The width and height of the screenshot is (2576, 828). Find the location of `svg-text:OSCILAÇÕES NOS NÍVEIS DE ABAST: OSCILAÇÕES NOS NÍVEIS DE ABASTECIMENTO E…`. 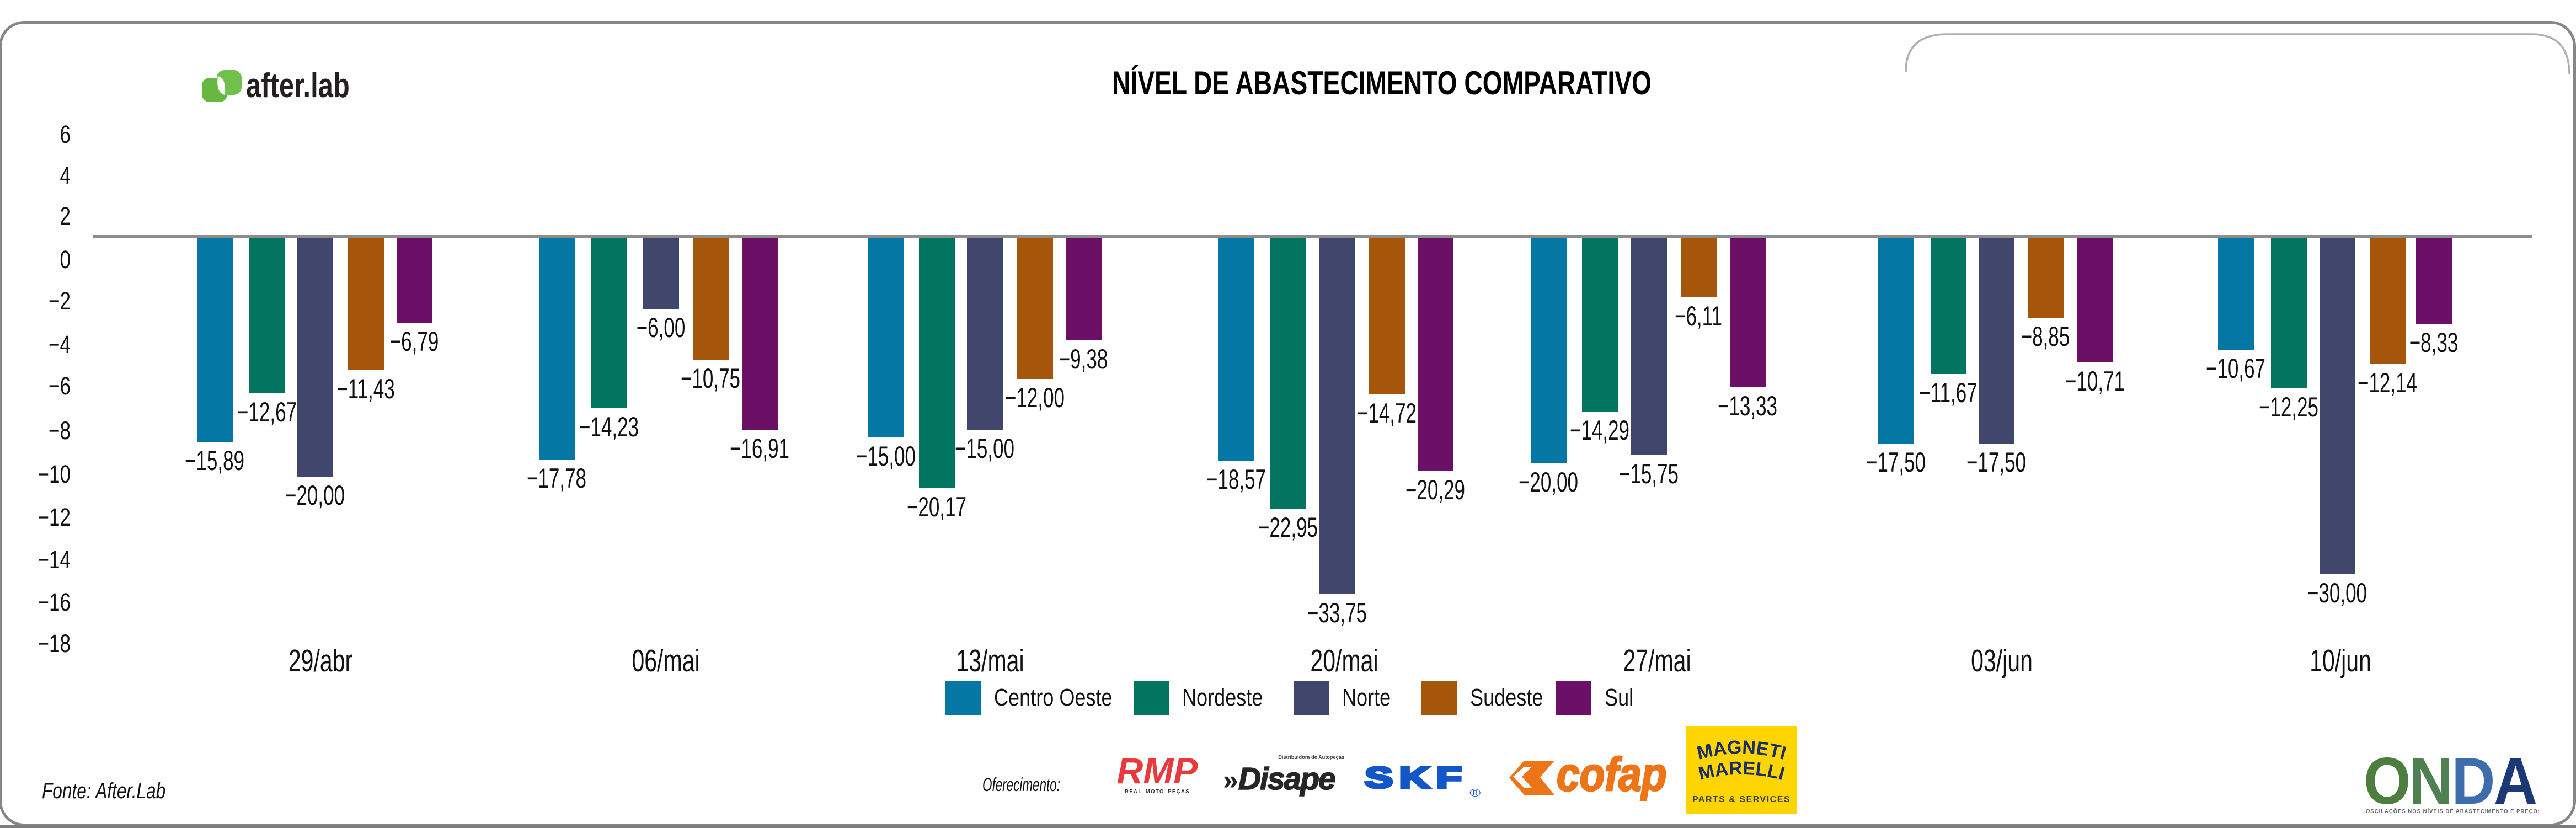

svg-text:OSCILAÇÕES NOS NÍVEIS DE ABAST: OSCILAÇÕES NOS NÍVEIS DE ABASTECIMENTO E… is located at coordinates (2453, 811).